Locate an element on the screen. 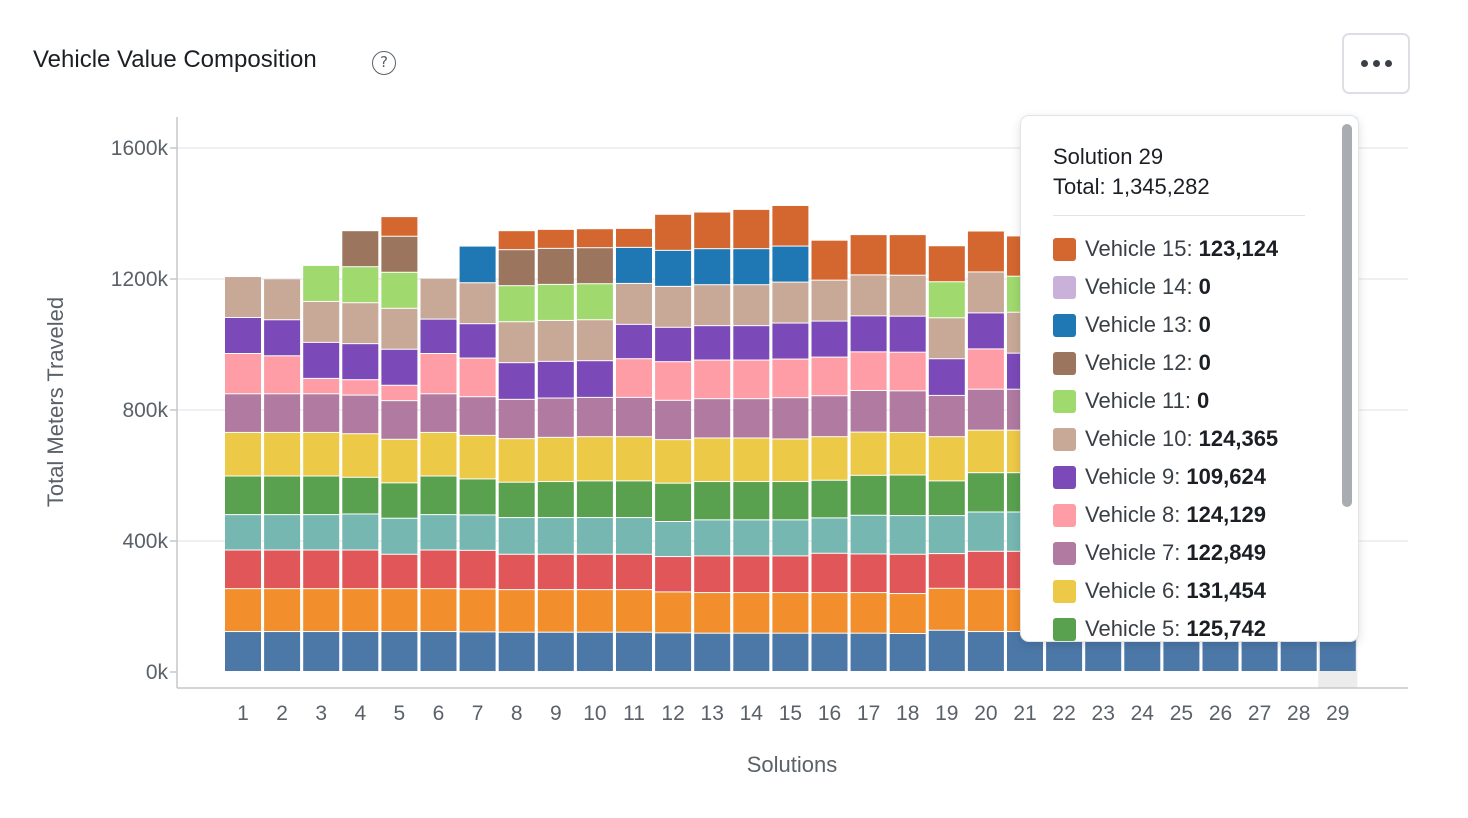 This screenshot has width=1468, height=818. help-icon: ? is located at coordinates (384, 63).